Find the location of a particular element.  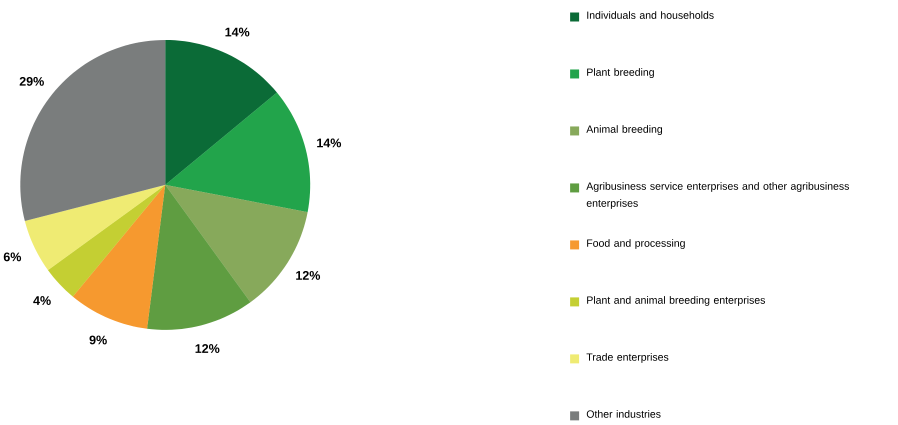

data-label: 4% is located at coordinates (42, 301).